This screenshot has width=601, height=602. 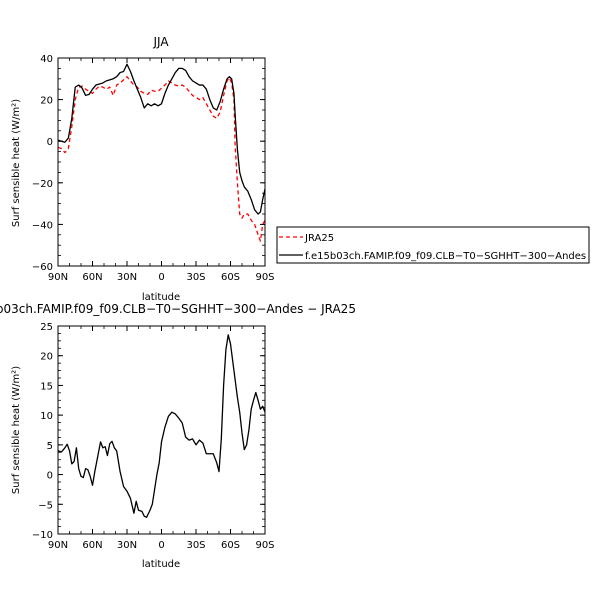 What do you see at coordinates (42, 184) in the screenshot?
I see `y-tick-label: −20` at bounding box center [42, 184].